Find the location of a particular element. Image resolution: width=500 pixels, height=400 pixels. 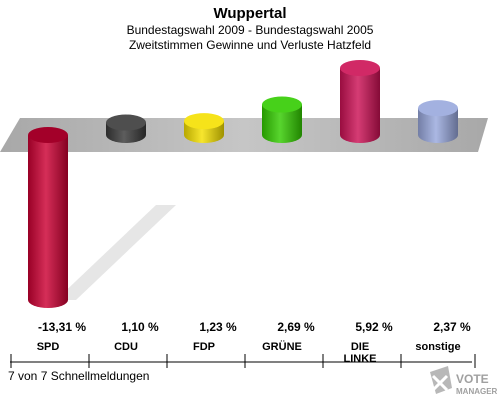

logo-text-vote: VOTE is located at coordinates (472, 379).